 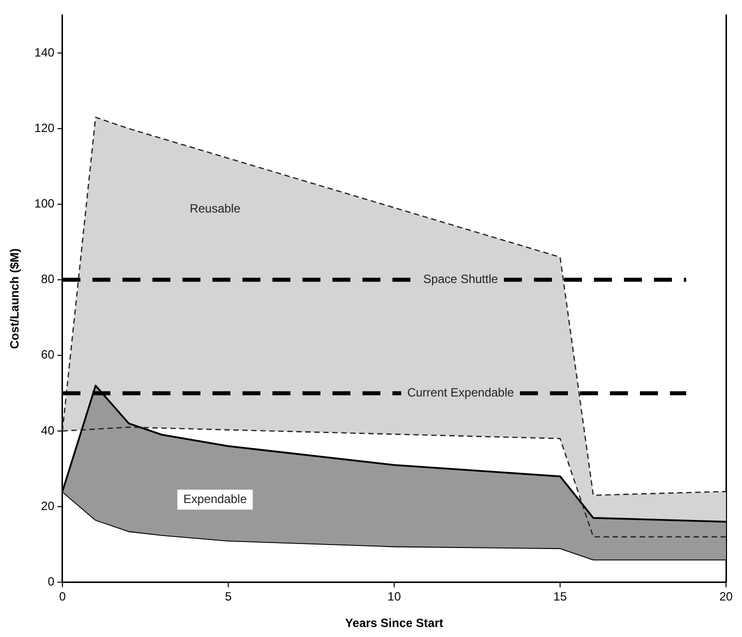 What do you see at coordinates (48, 505) in the screenshot?
I see `y-tick-label: 20` at bounding box center [48, 505].